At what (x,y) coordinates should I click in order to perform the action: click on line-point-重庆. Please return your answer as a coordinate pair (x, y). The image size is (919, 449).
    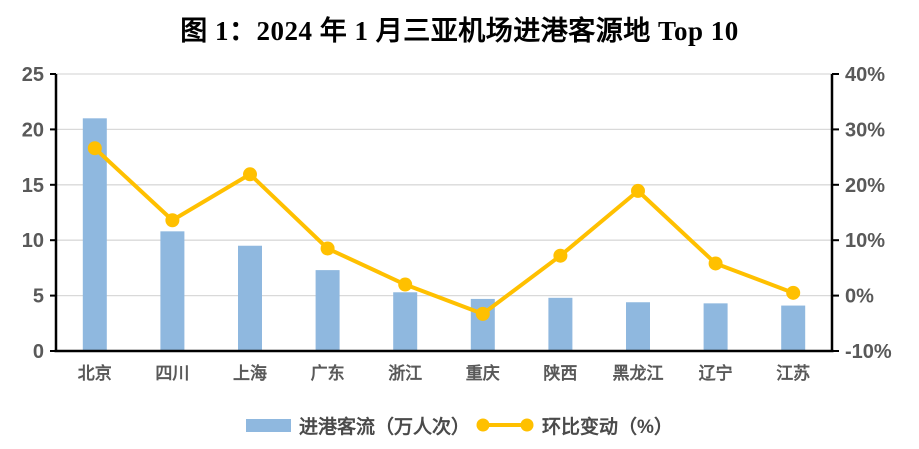
    Looking at the image, I should click on (482, 313).